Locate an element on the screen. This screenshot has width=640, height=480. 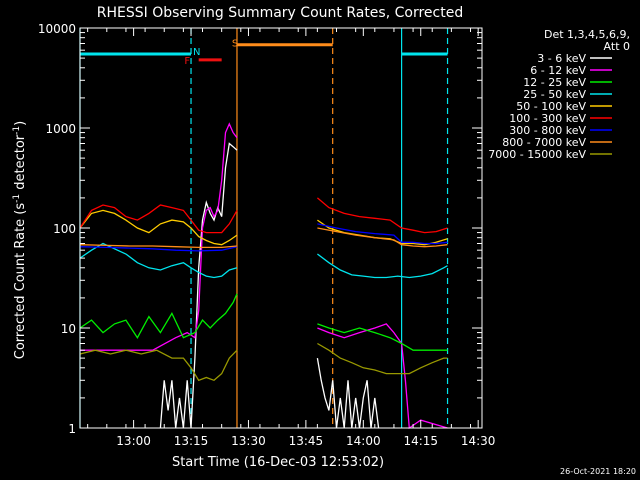
y-axis-label-end: ) is located at coordinates (20, 123).